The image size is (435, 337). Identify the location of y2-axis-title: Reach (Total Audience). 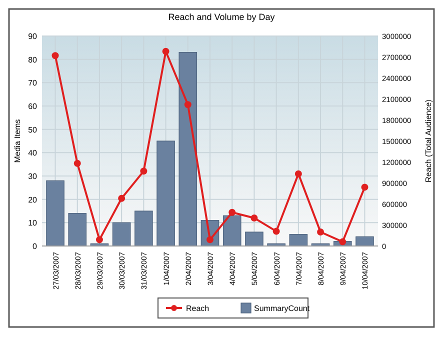
(428, 140).